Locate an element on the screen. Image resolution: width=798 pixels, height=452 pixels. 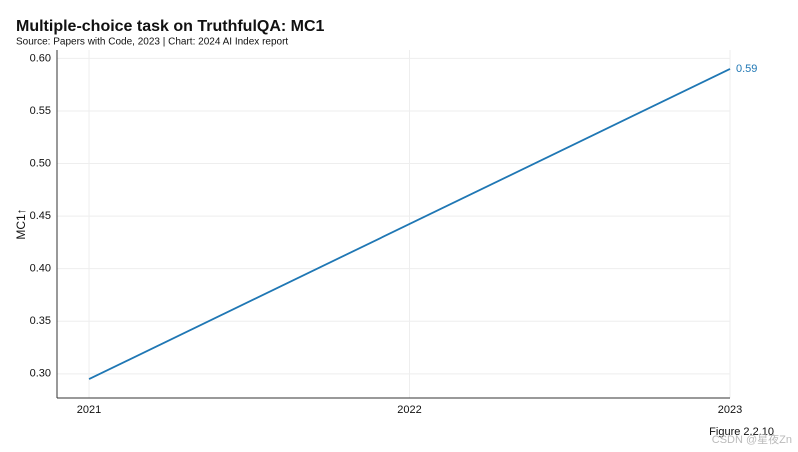
y-axis-label: MC1↑ is located at coordinates (21, 223).